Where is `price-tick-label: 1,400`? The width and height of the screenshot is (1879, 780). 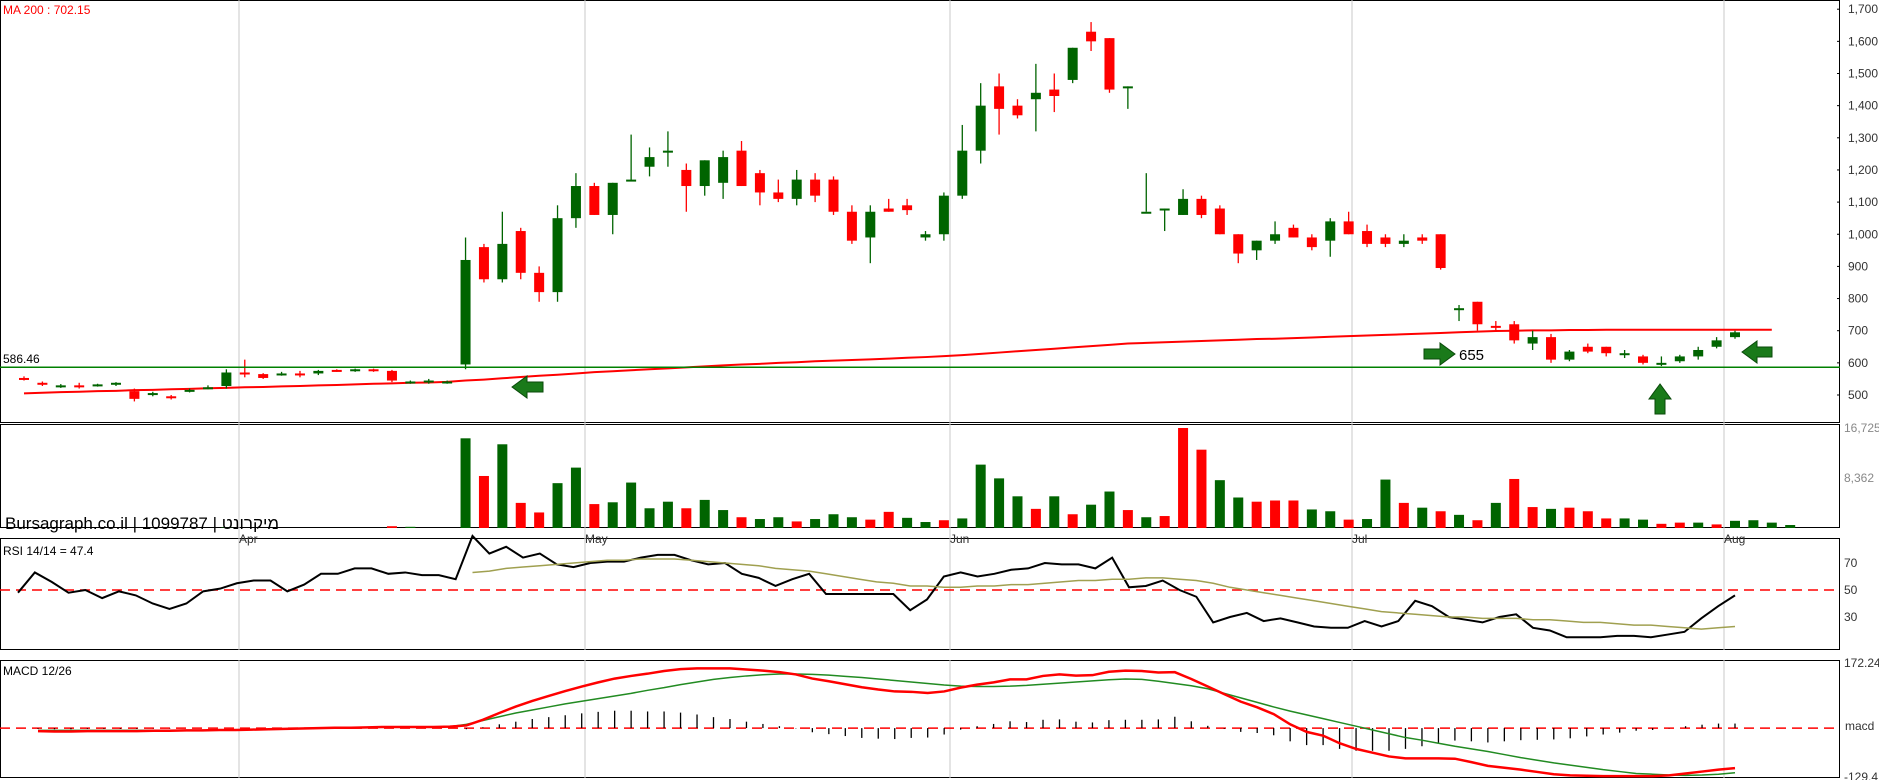
price-tick-label: 1,400 is located at coordinates (1863, 106).